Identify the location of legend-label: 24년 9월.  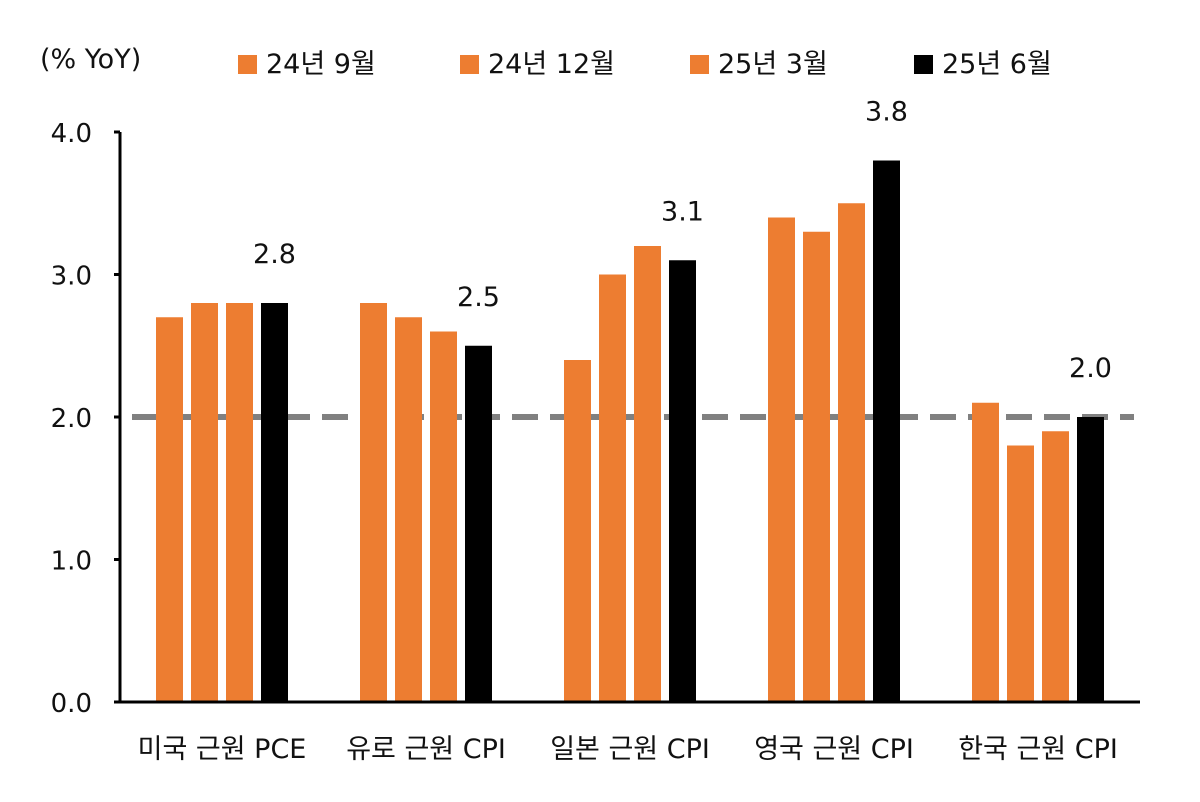
(321, 64).